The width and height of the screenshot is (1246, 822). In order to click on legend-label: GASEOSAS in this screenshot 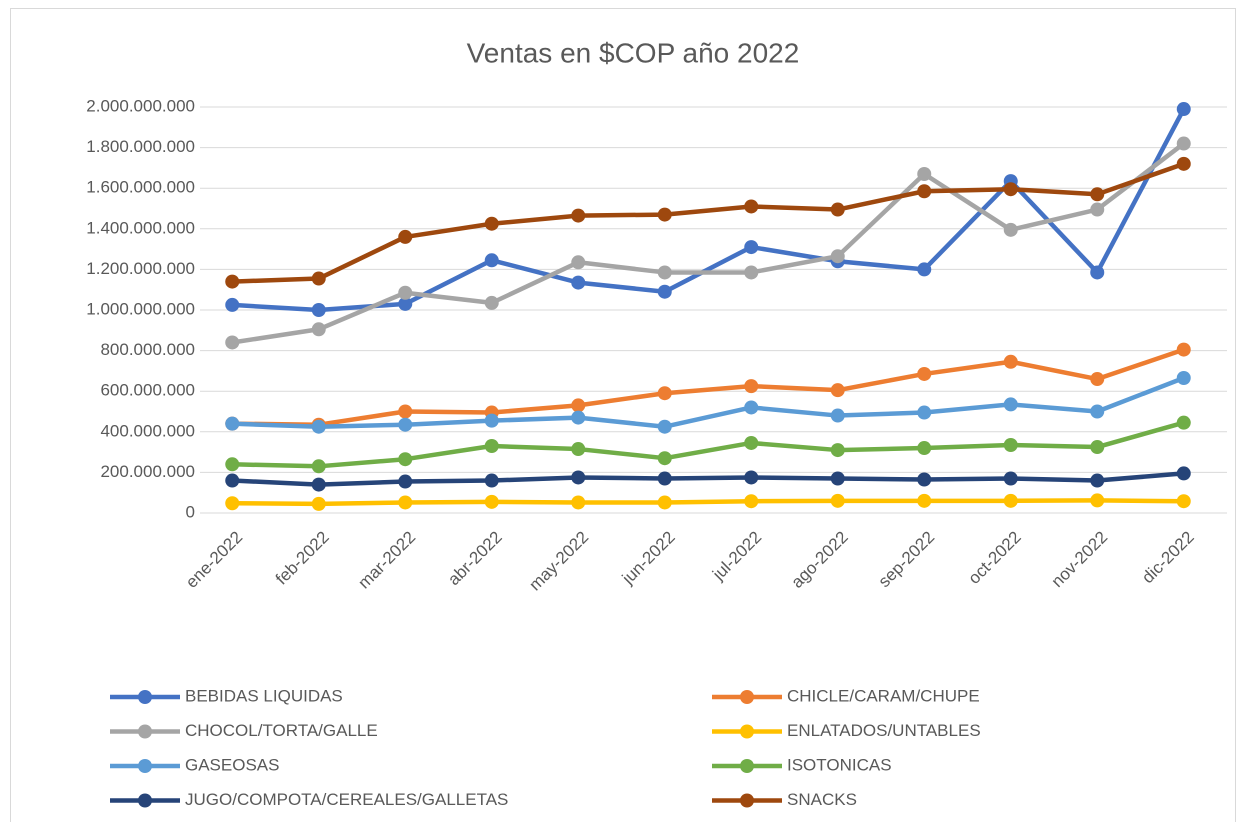, I will do `click(232, 764)`.